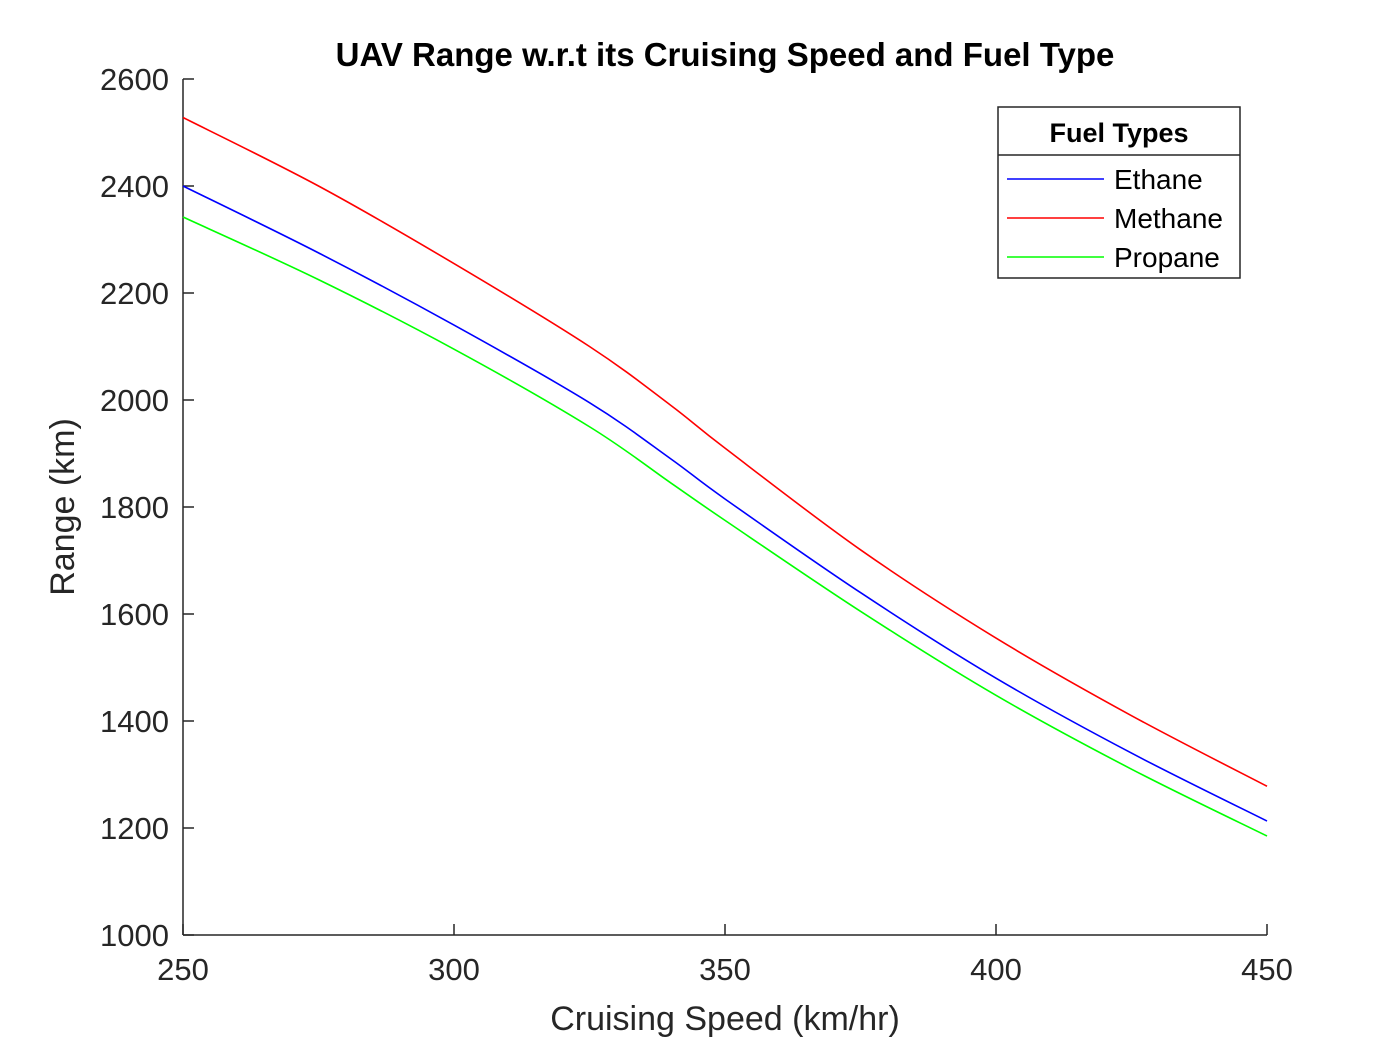  I want to click on legend-items: Ethane Methane Propane, so click(1115, 218).